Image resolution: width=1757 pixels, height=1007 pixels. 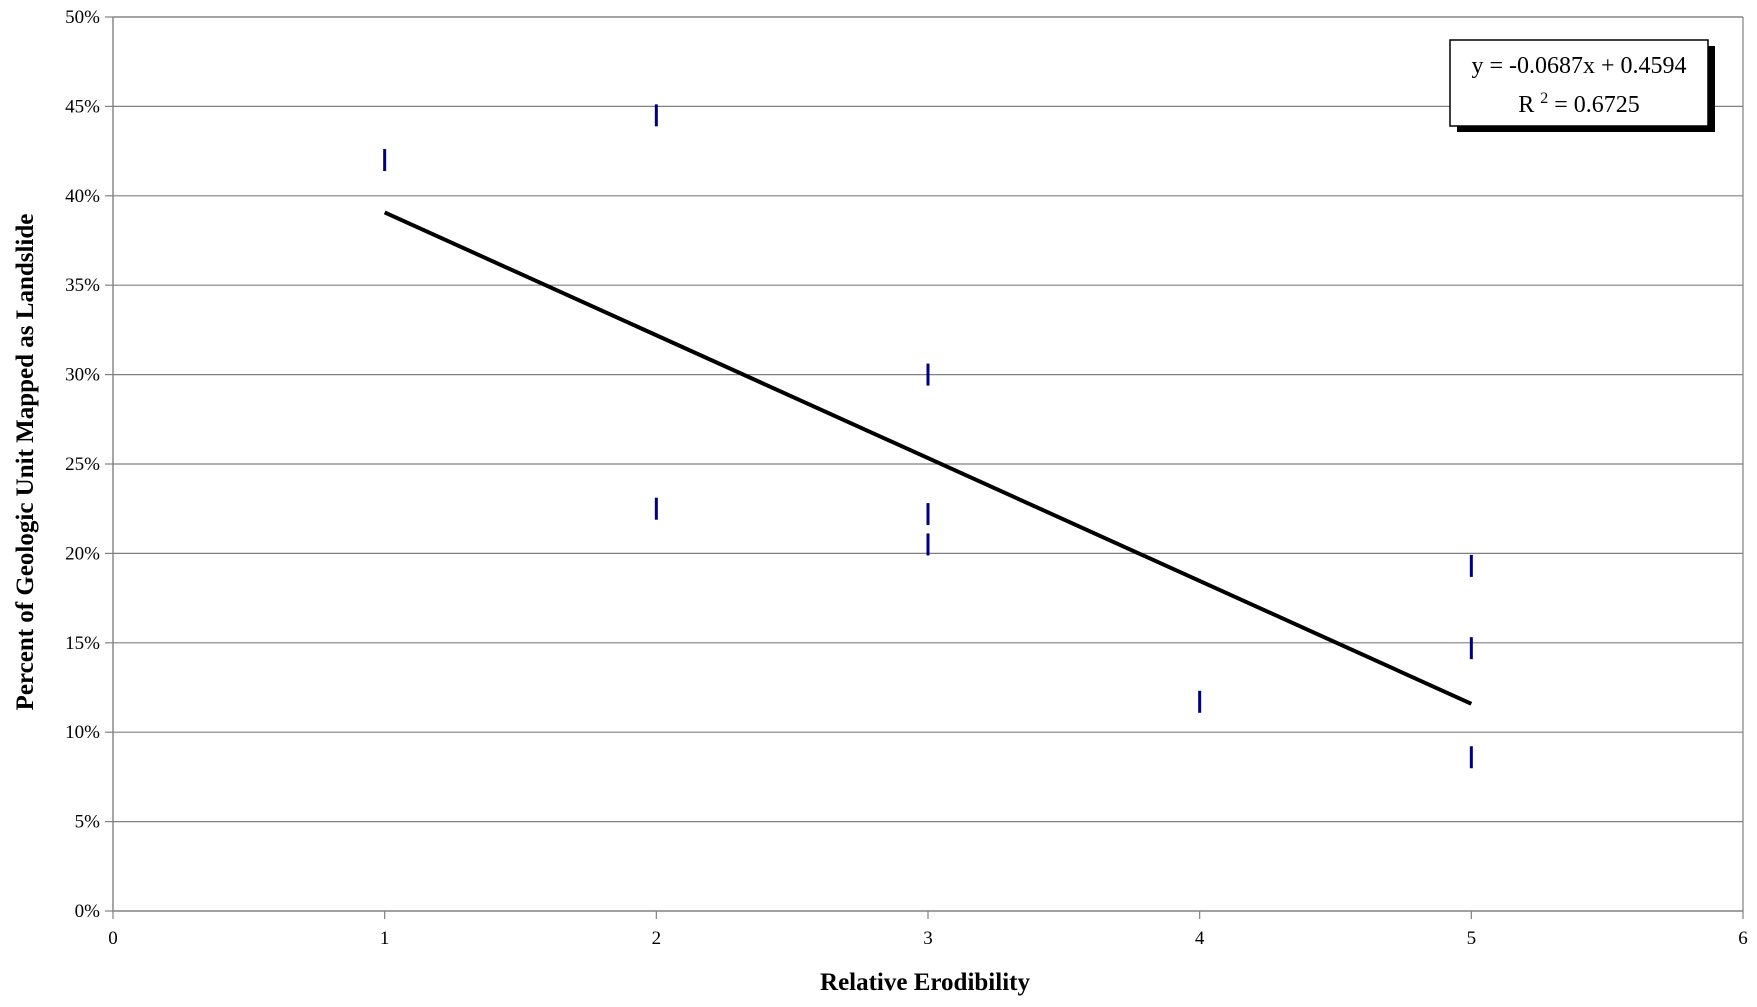 I want to click on x-tick-label: 3, so click(x=928, y=938).